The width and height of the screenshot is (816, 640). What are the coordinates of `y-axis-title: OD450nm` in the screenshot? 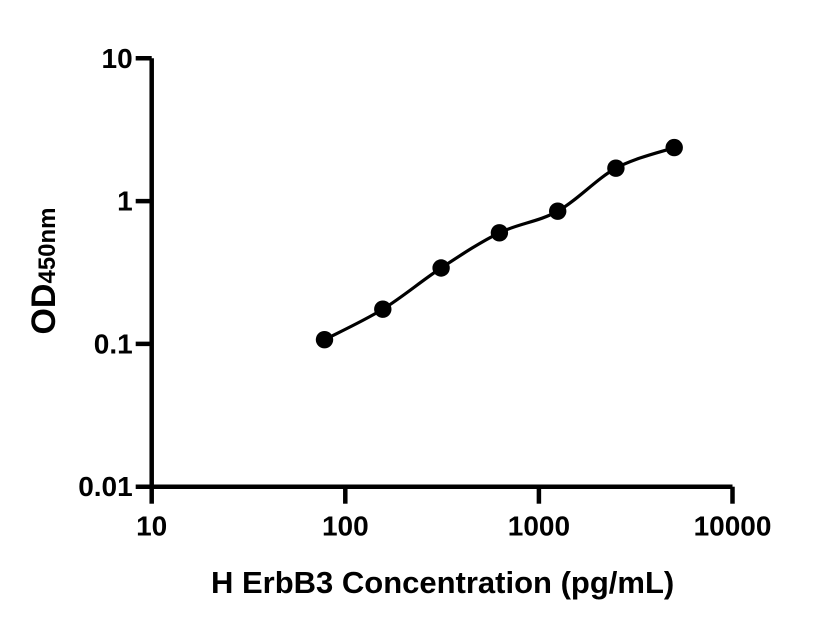 It's located at (44, 270).